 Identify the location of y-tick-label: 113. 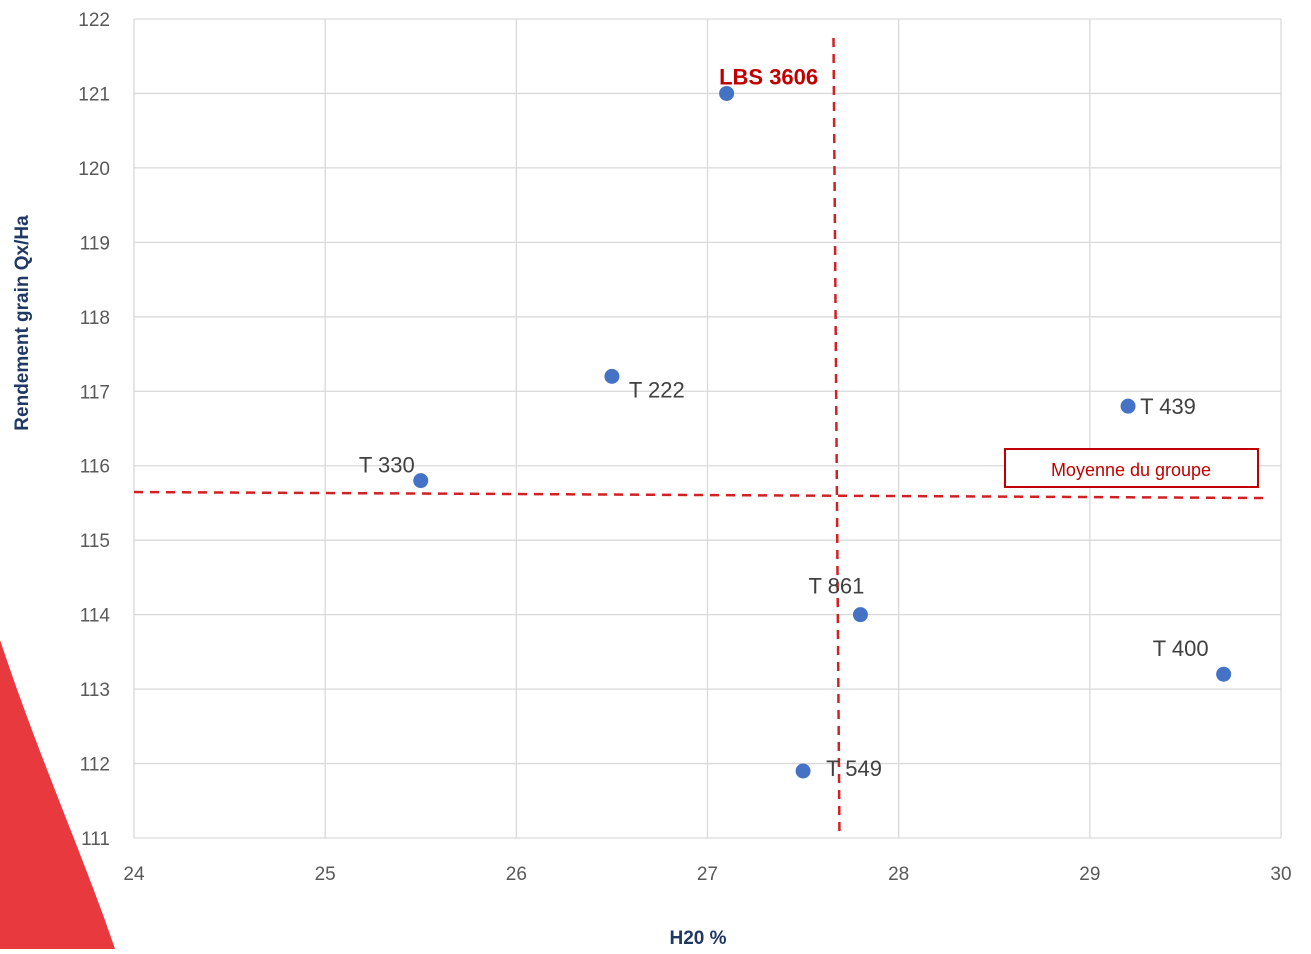
(95, 690).